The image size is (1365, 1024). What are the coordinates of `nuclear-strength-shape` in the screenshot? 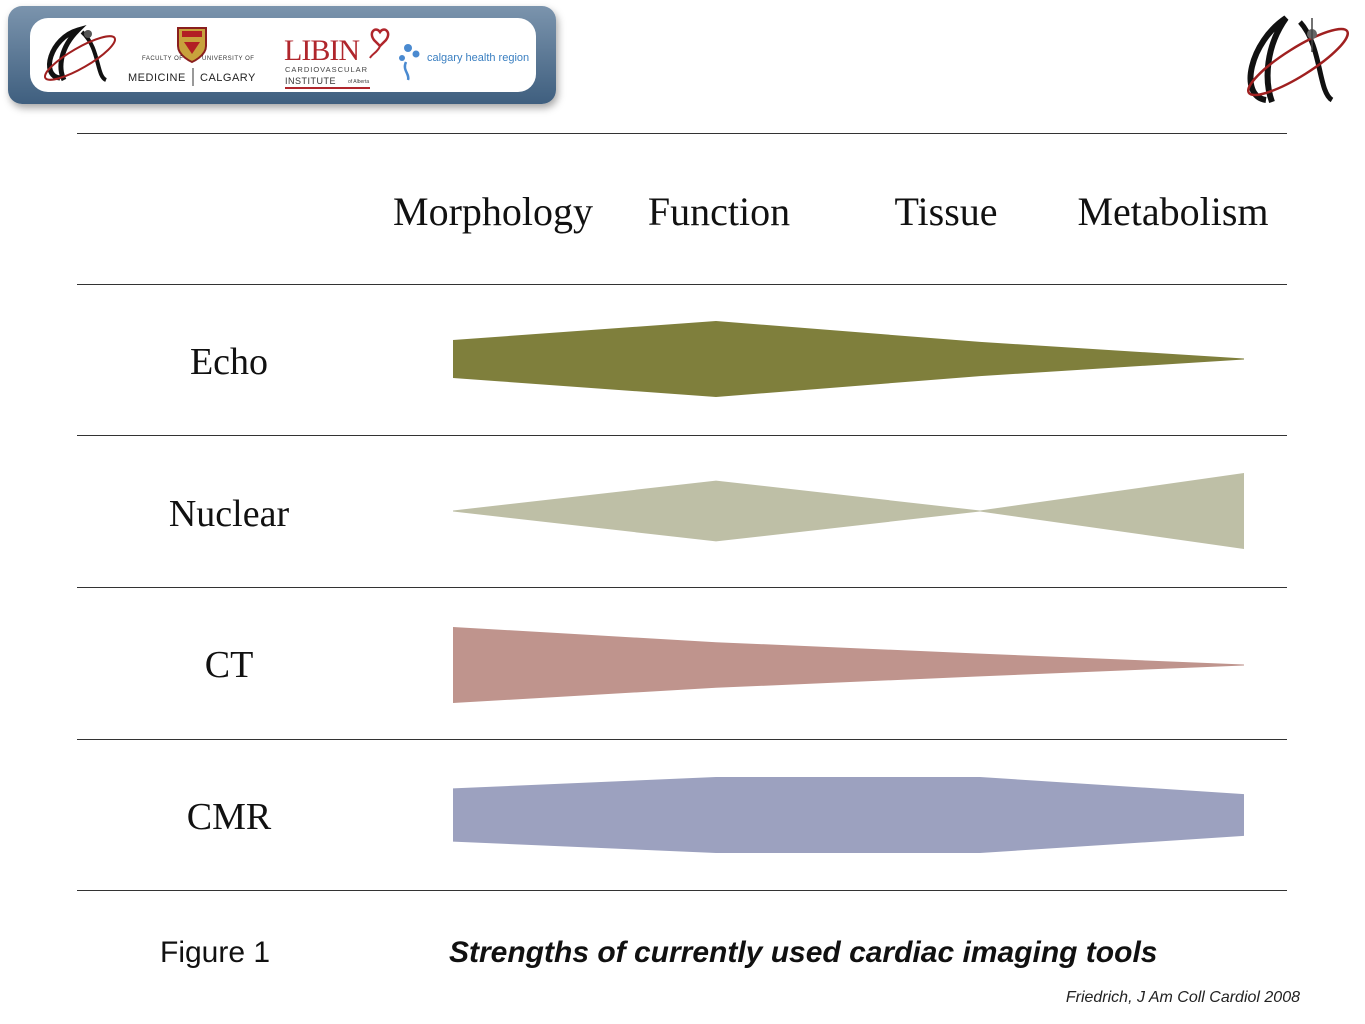 It's located at (848, 511).